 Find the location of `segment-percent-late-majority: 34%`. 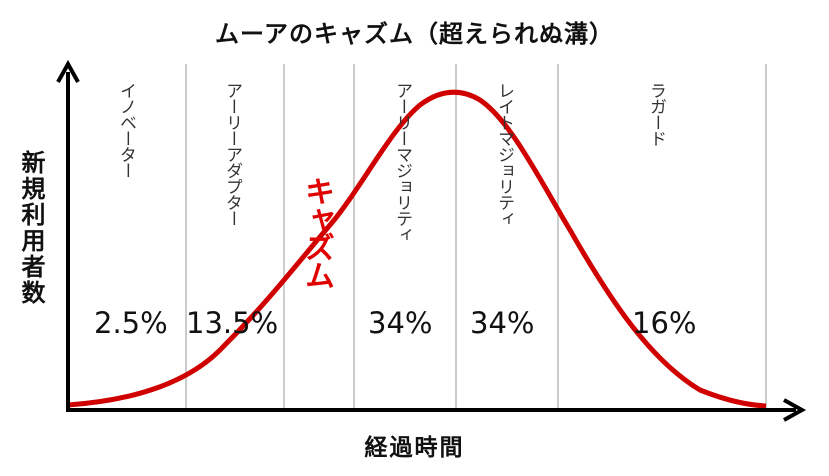

segment-percent-late-majority: 34% is located at coordinates (502, 323).